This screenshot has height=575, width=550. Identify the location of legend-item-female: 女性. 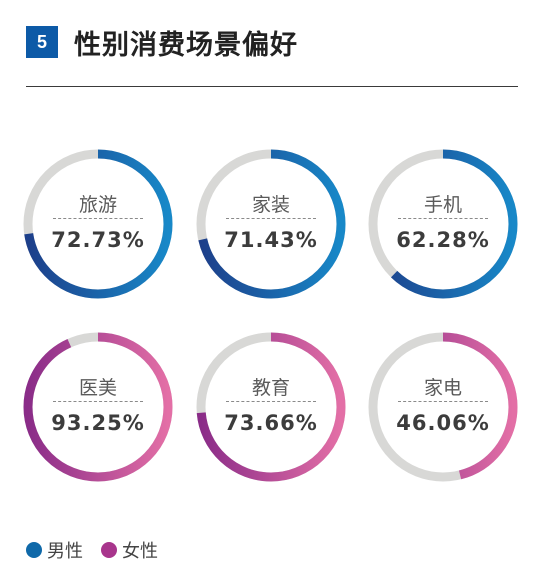
(129, 550).